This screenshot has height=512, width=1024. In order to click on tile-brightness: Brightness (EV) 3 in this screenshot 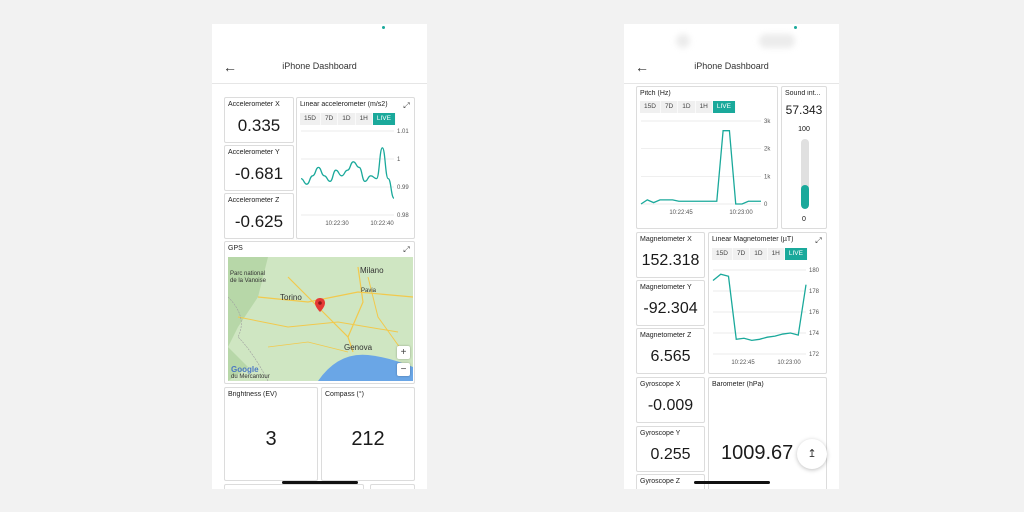, I will do `click(271, 434)`.